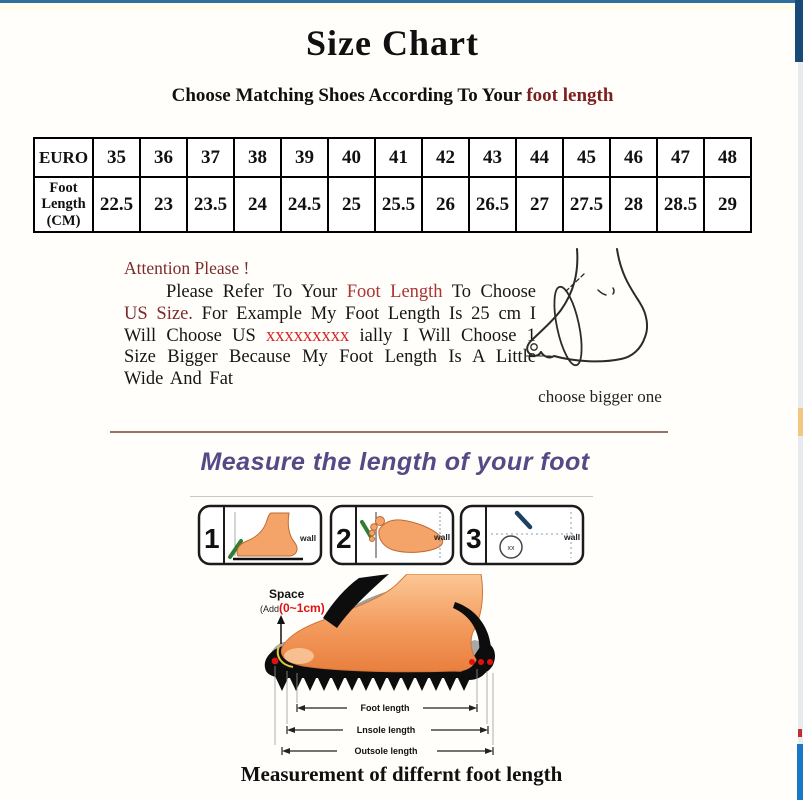 The image size is (803, 800). Describe the element at coordinates (633, 157) in the screenshot. I see `size-table-cell: 46` at that location.